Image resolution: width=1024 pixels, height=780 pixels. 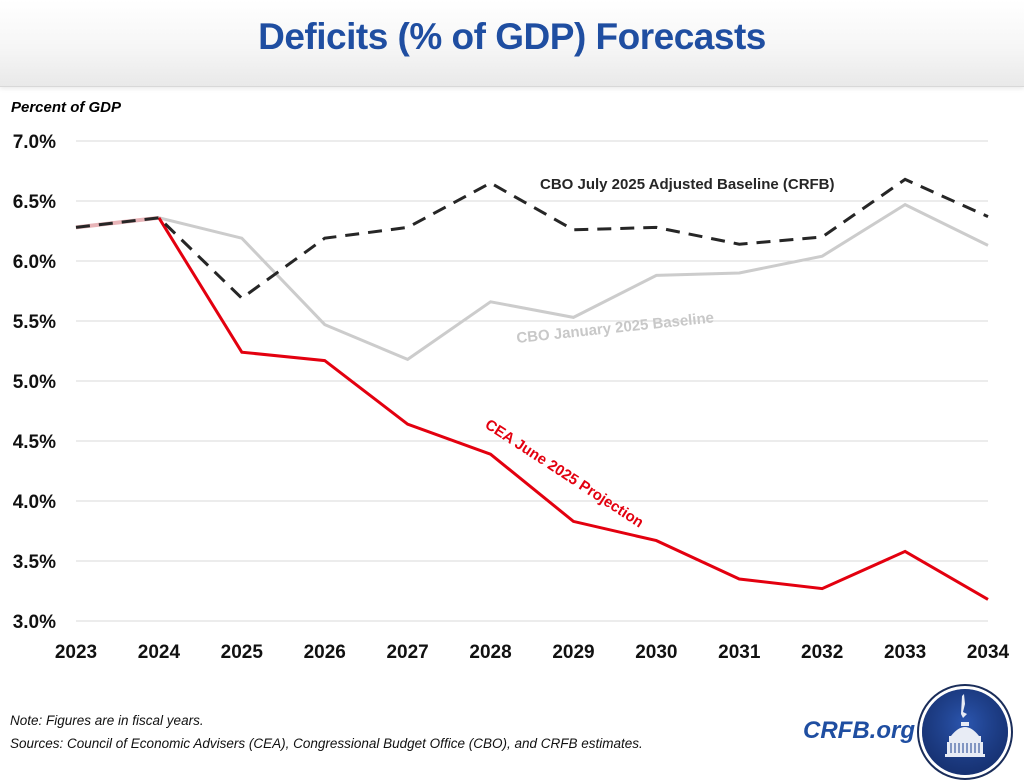 I want to click on x-tick-label: 2027, so click(x=407, y=652).